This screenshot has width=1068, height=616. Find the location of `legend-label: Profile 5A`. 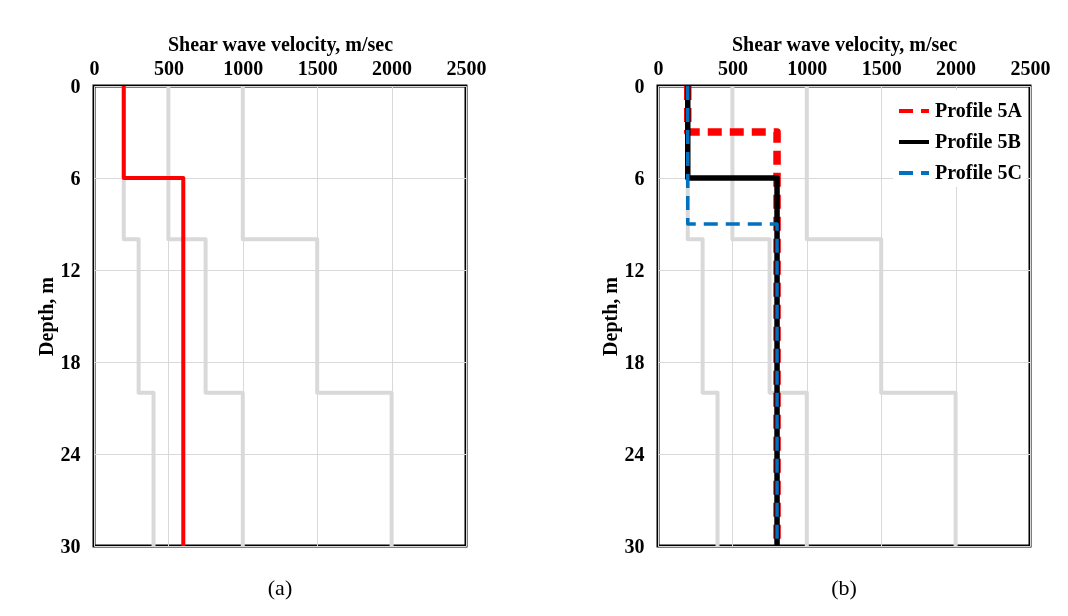

legend-label: Profile 5A is located at coordinates (979, 110).